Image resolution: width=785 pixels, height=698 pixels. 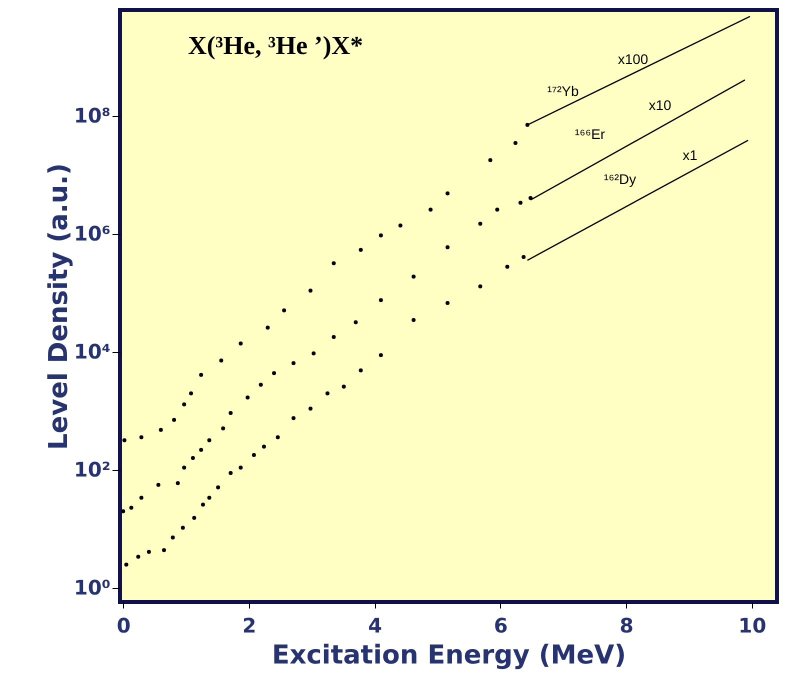 What do you see at coordinates (276, 45) in the screenshot?
I see `text: X(³He, ³He ’)X*` at bounding box center [276, 45].